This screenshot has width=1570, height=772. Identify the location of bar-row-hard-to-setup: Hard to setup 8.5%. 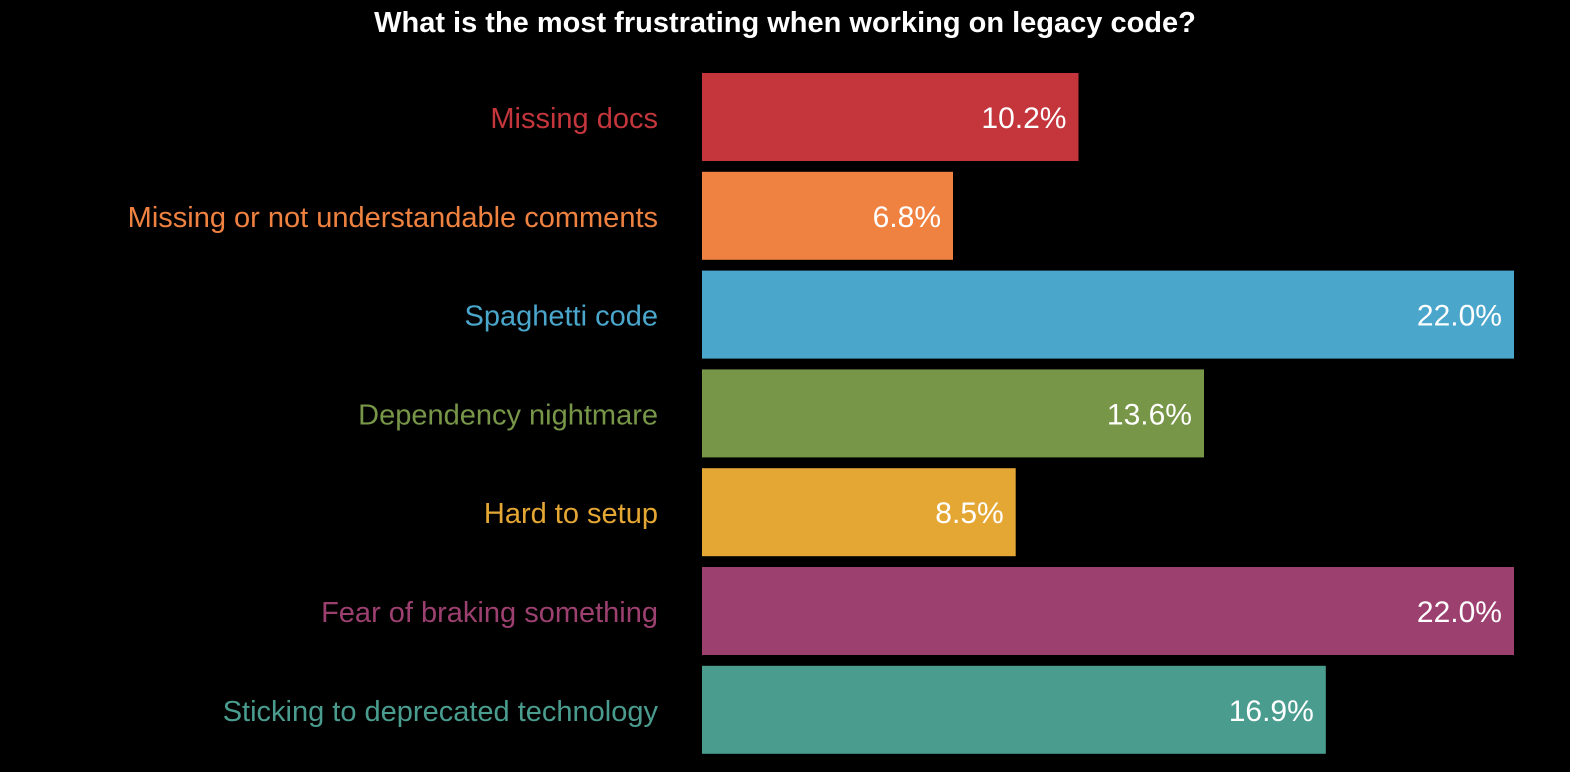
(750, 512).